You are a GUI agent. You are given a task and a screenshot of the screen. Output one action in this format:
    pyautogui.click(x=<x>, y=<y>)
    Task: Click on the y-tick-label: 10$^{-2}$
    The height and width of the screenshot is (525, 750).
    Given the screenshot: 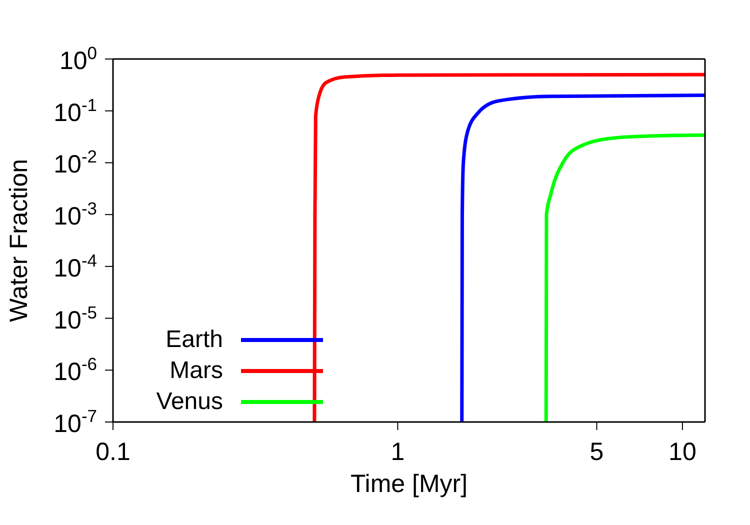 What is the action you would take?
    pyautogui.click(x=75, y=162)
    